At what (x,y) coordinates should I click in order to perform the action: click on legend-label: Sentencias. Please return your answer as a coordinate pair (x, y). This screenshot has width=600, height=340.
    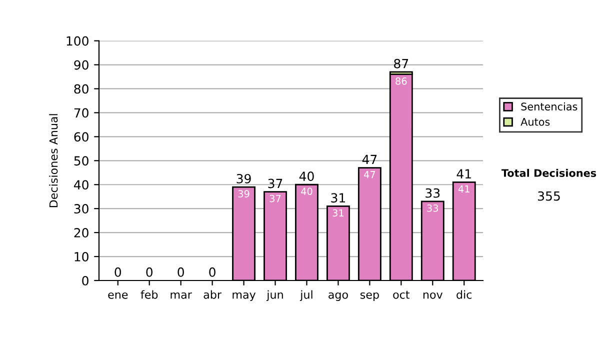
    Looking at the image, I should click on (549, 106).